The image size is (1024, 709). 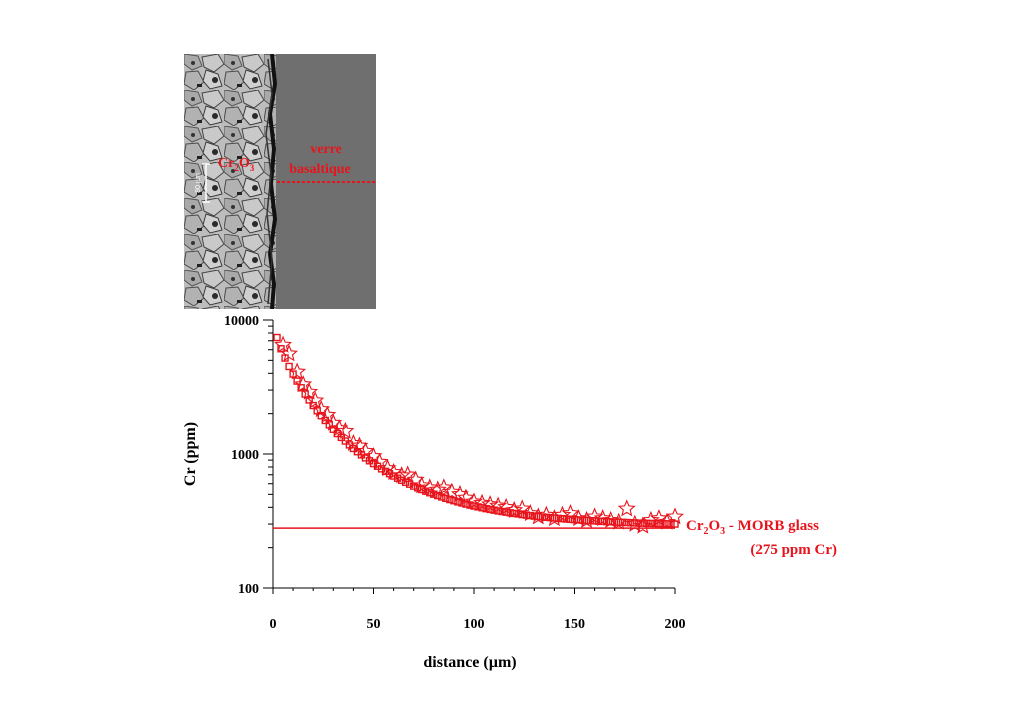 What do you see at coordinates (752, 527) in the screenshot?
I see `reference-label-line1: Cr2O3 - MORB glass` at bounding box center [752, 527].